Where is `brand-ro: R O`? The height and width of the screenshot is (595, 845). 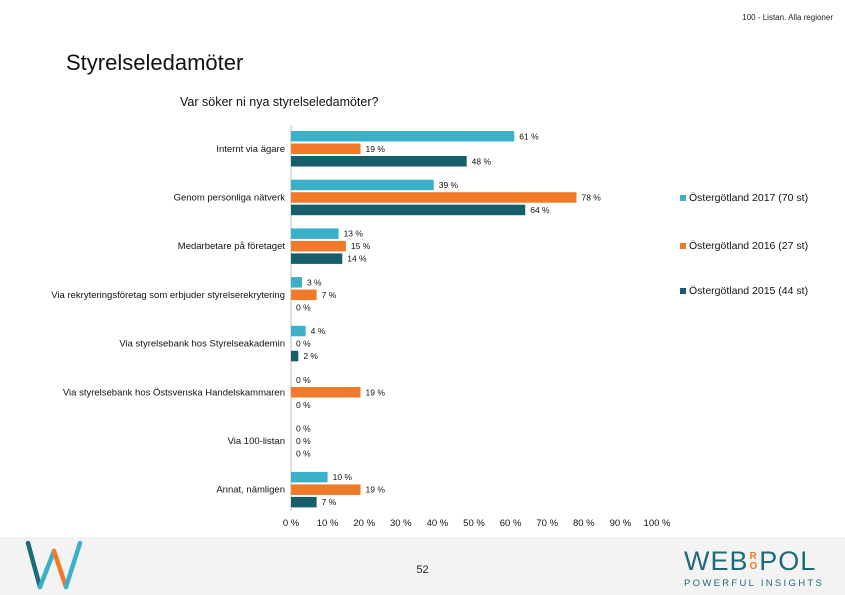 brand-ro: R O is located at coordinates (754, 561).